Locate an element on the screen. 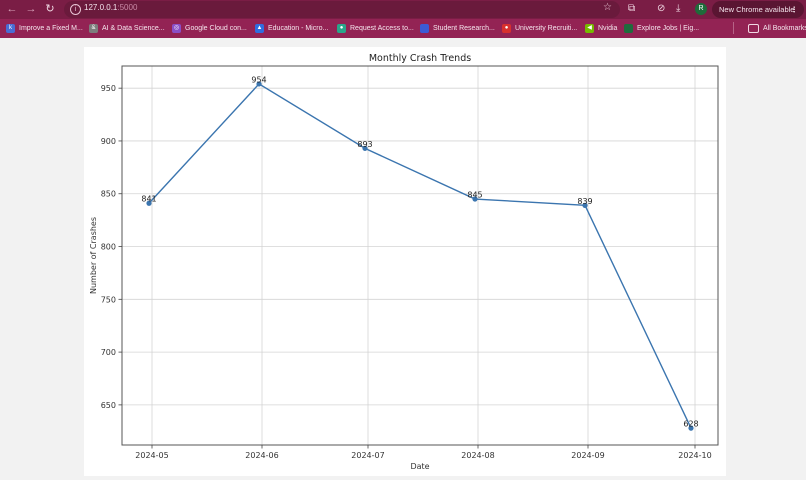 The width and height of the screenshot is (806, 480). download-icon: ⤓ is located at coordinates (678, 8).